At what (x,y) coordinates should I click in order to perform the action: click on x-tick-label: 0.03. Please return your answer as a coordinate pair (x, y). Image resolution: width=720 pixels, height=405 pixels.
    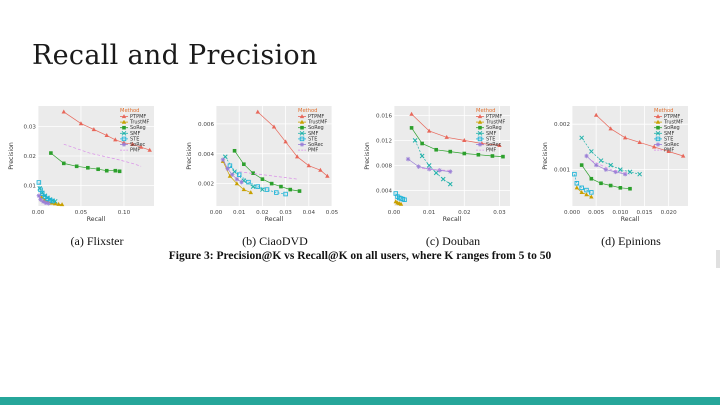
    Looking at the image, I should click on (499, 213).